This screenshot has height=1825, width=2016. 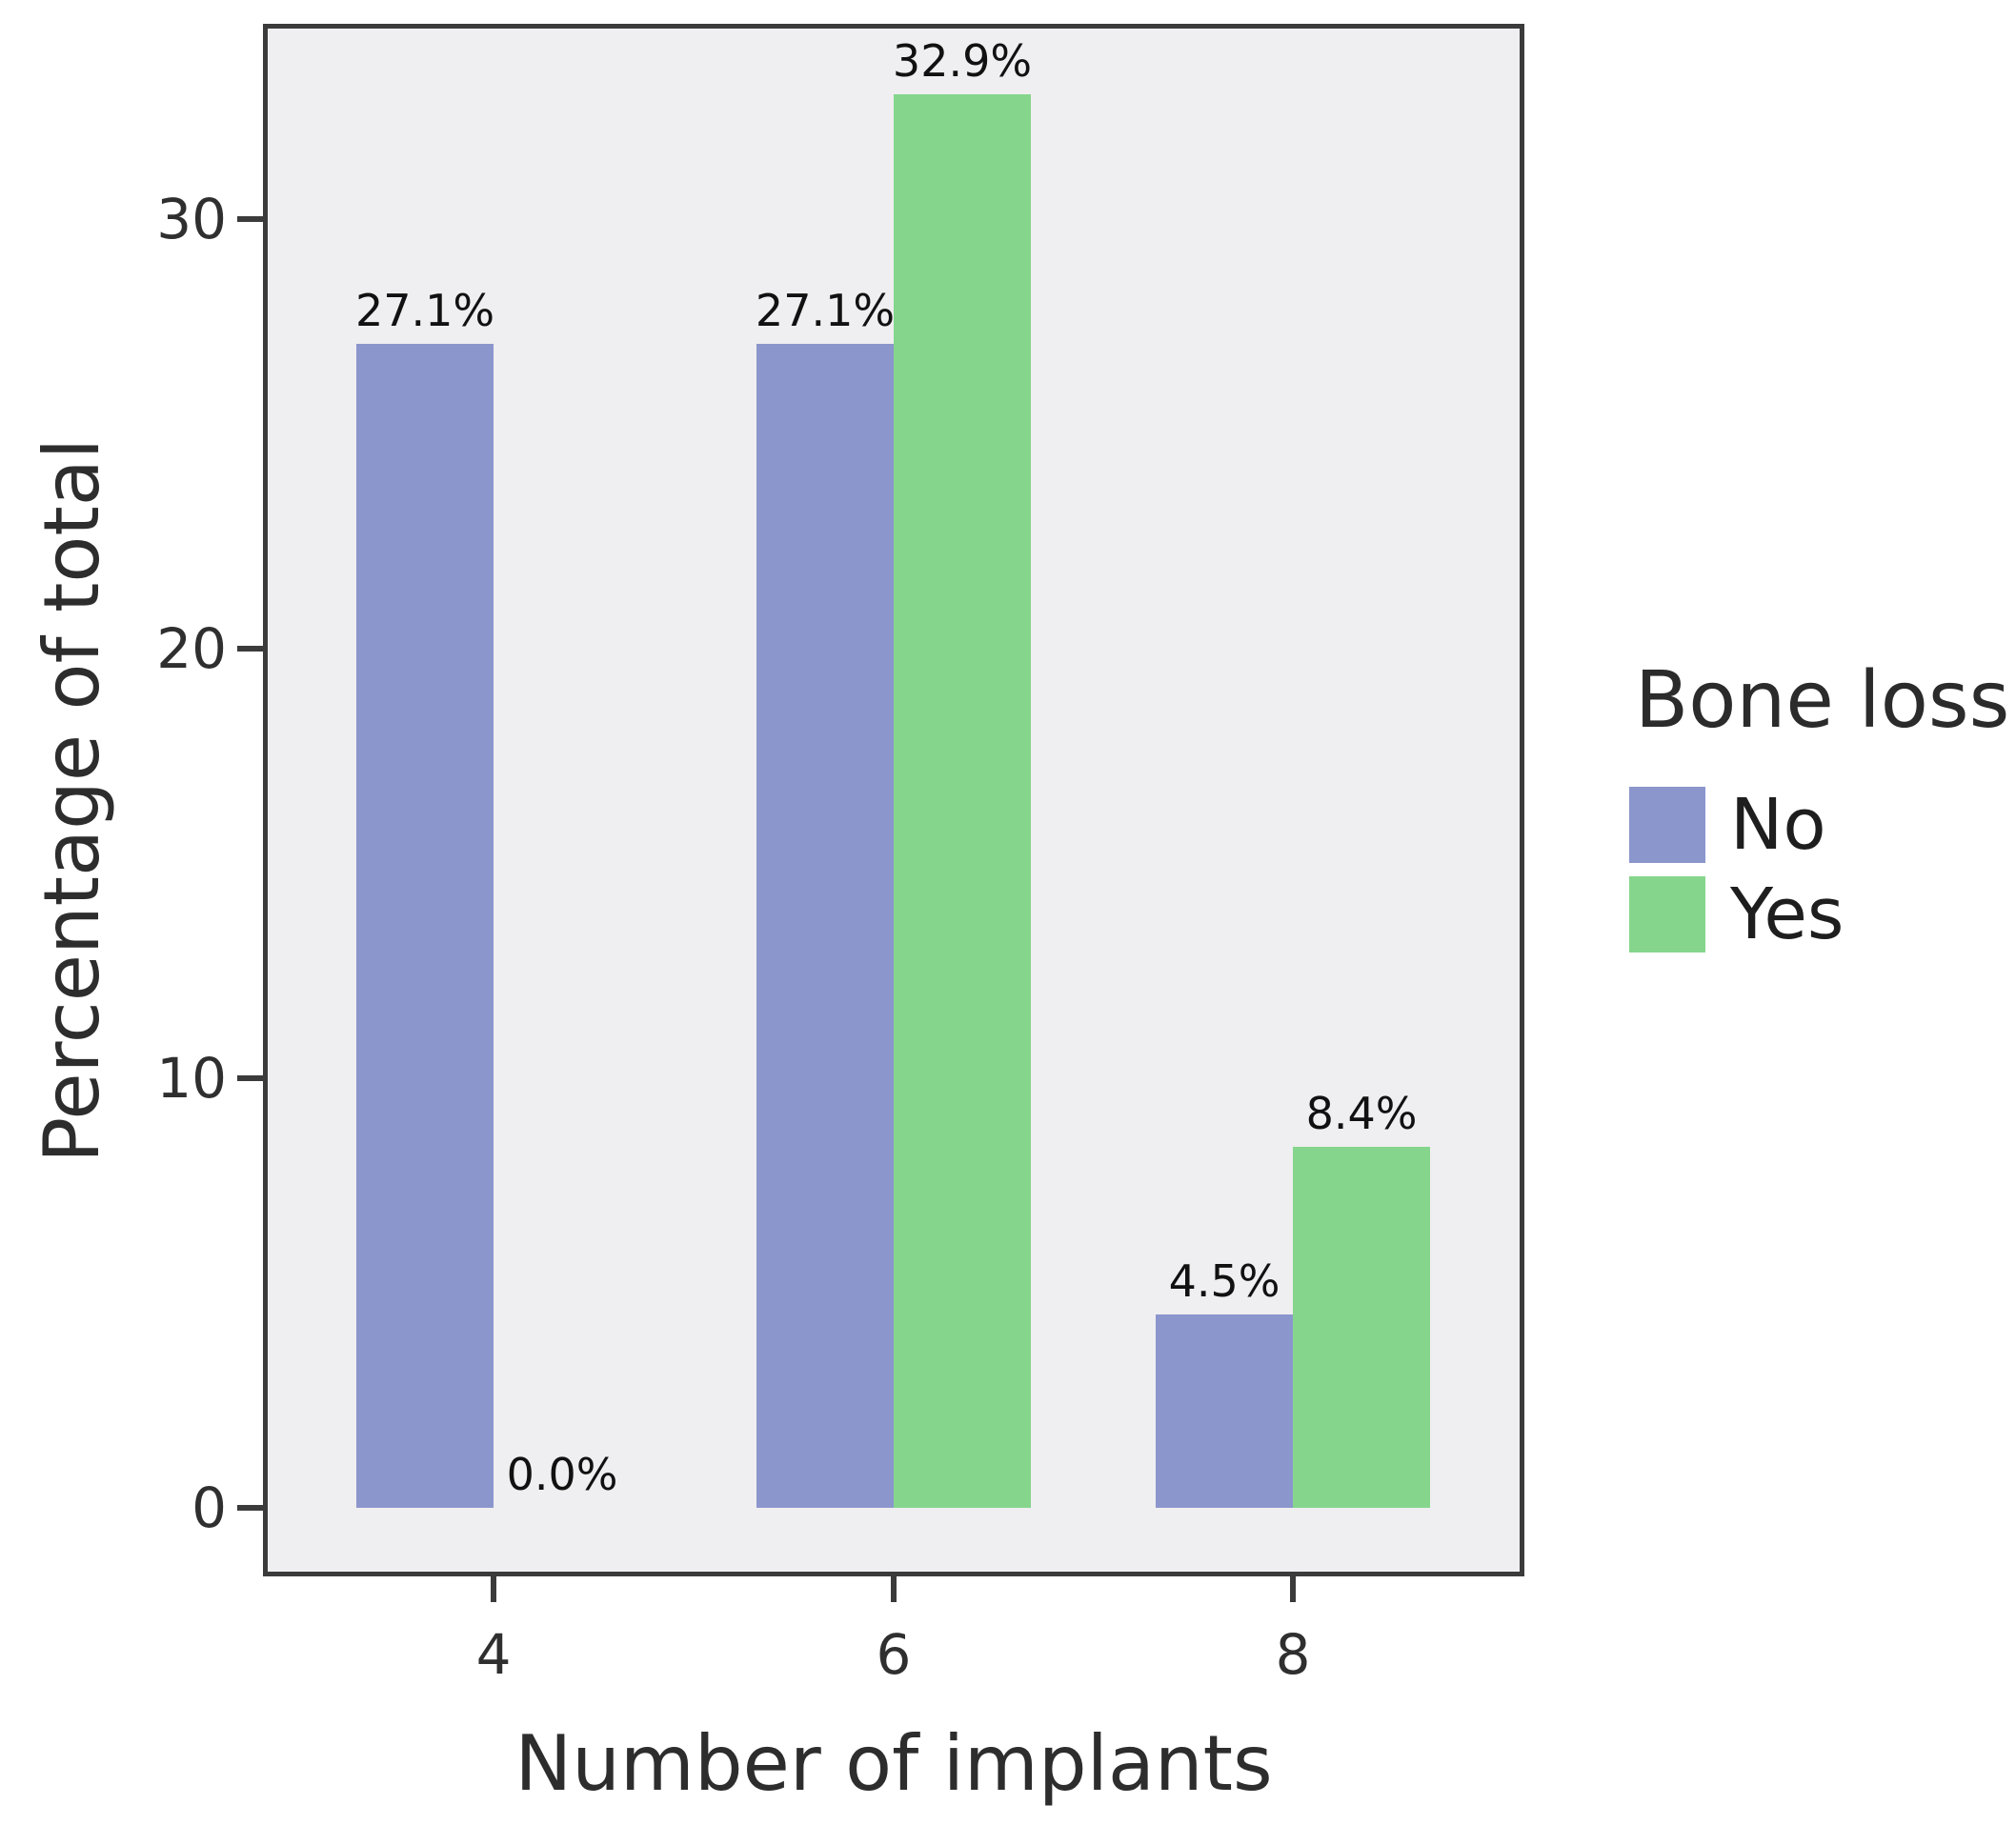 What do you see at coordinates (1787, 914) in the screenshot?
I see `legend-label-yes: Yes` at bounding box center [1787, 914].